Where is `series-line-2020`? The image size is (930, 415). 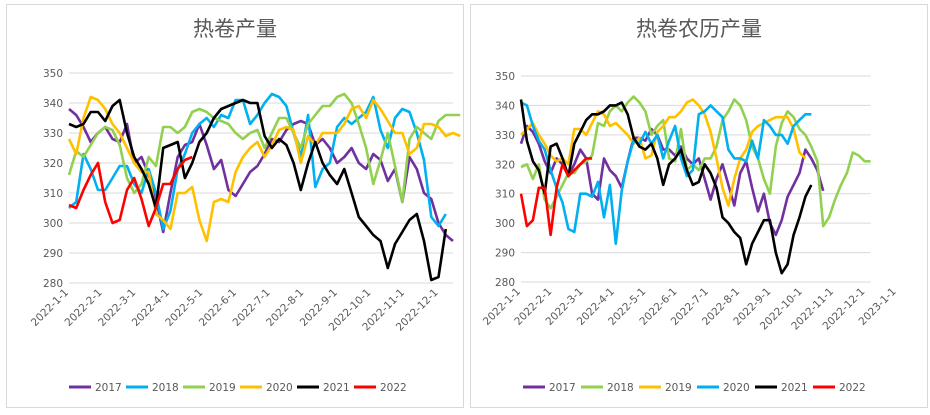 series-line-2020 is located at coordinates (666, 173).